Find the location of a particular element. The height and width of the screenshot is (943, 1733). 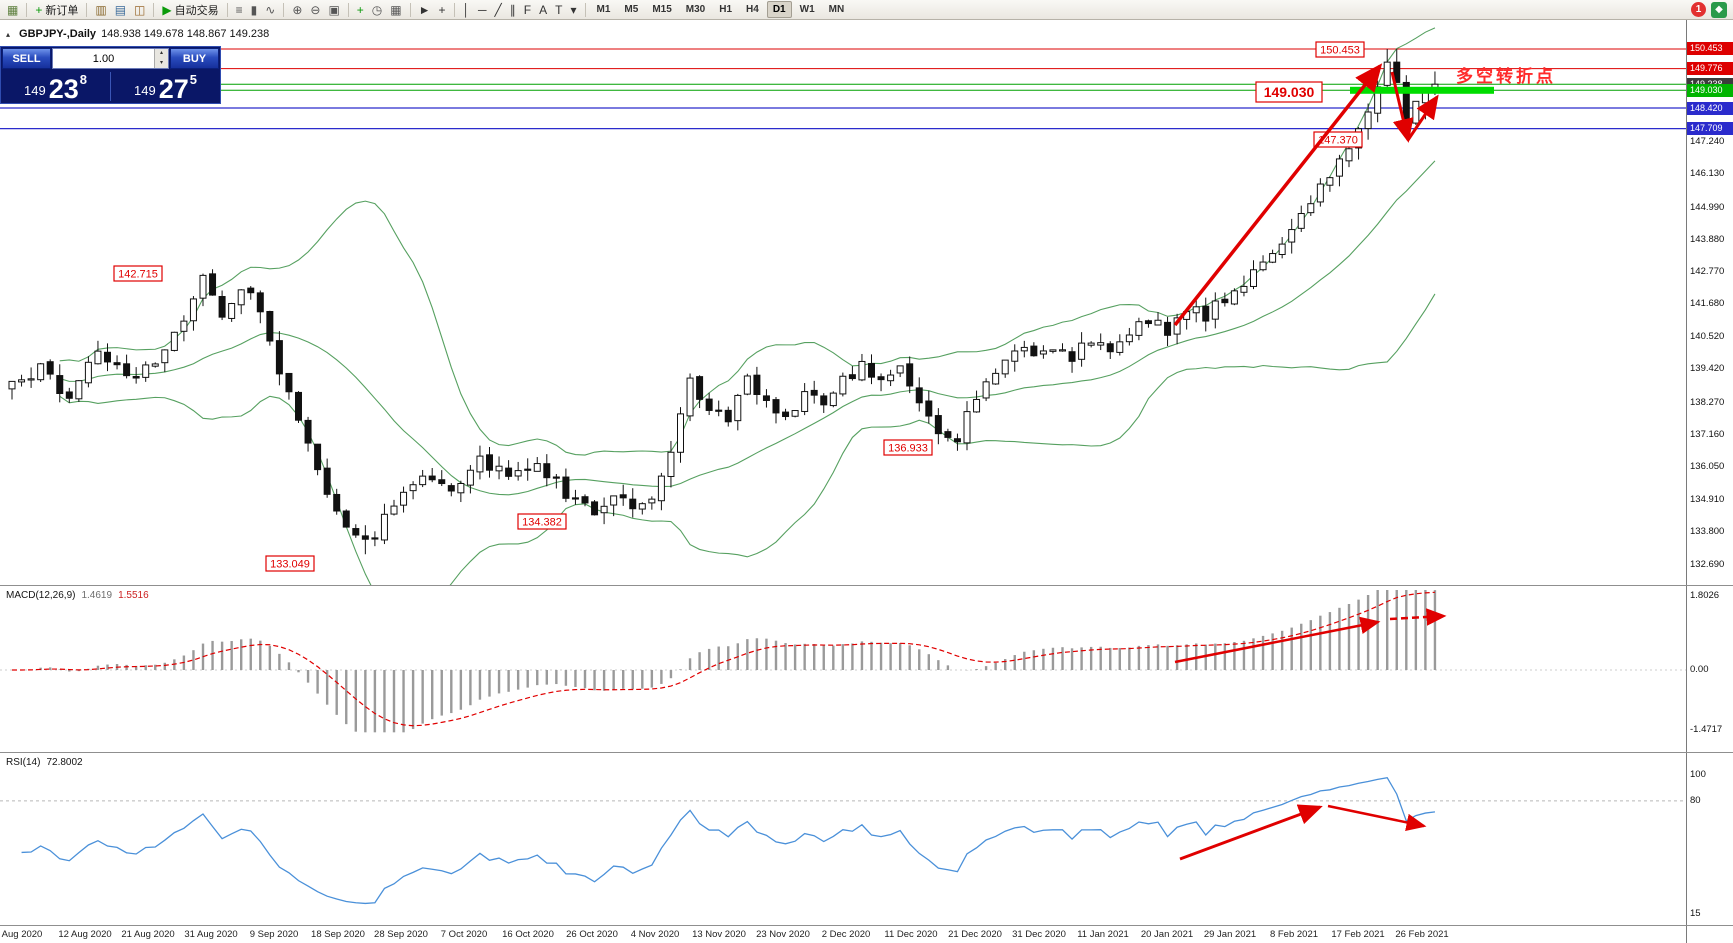

timeframe-w1: W1 is located at coordinates (807, 9).